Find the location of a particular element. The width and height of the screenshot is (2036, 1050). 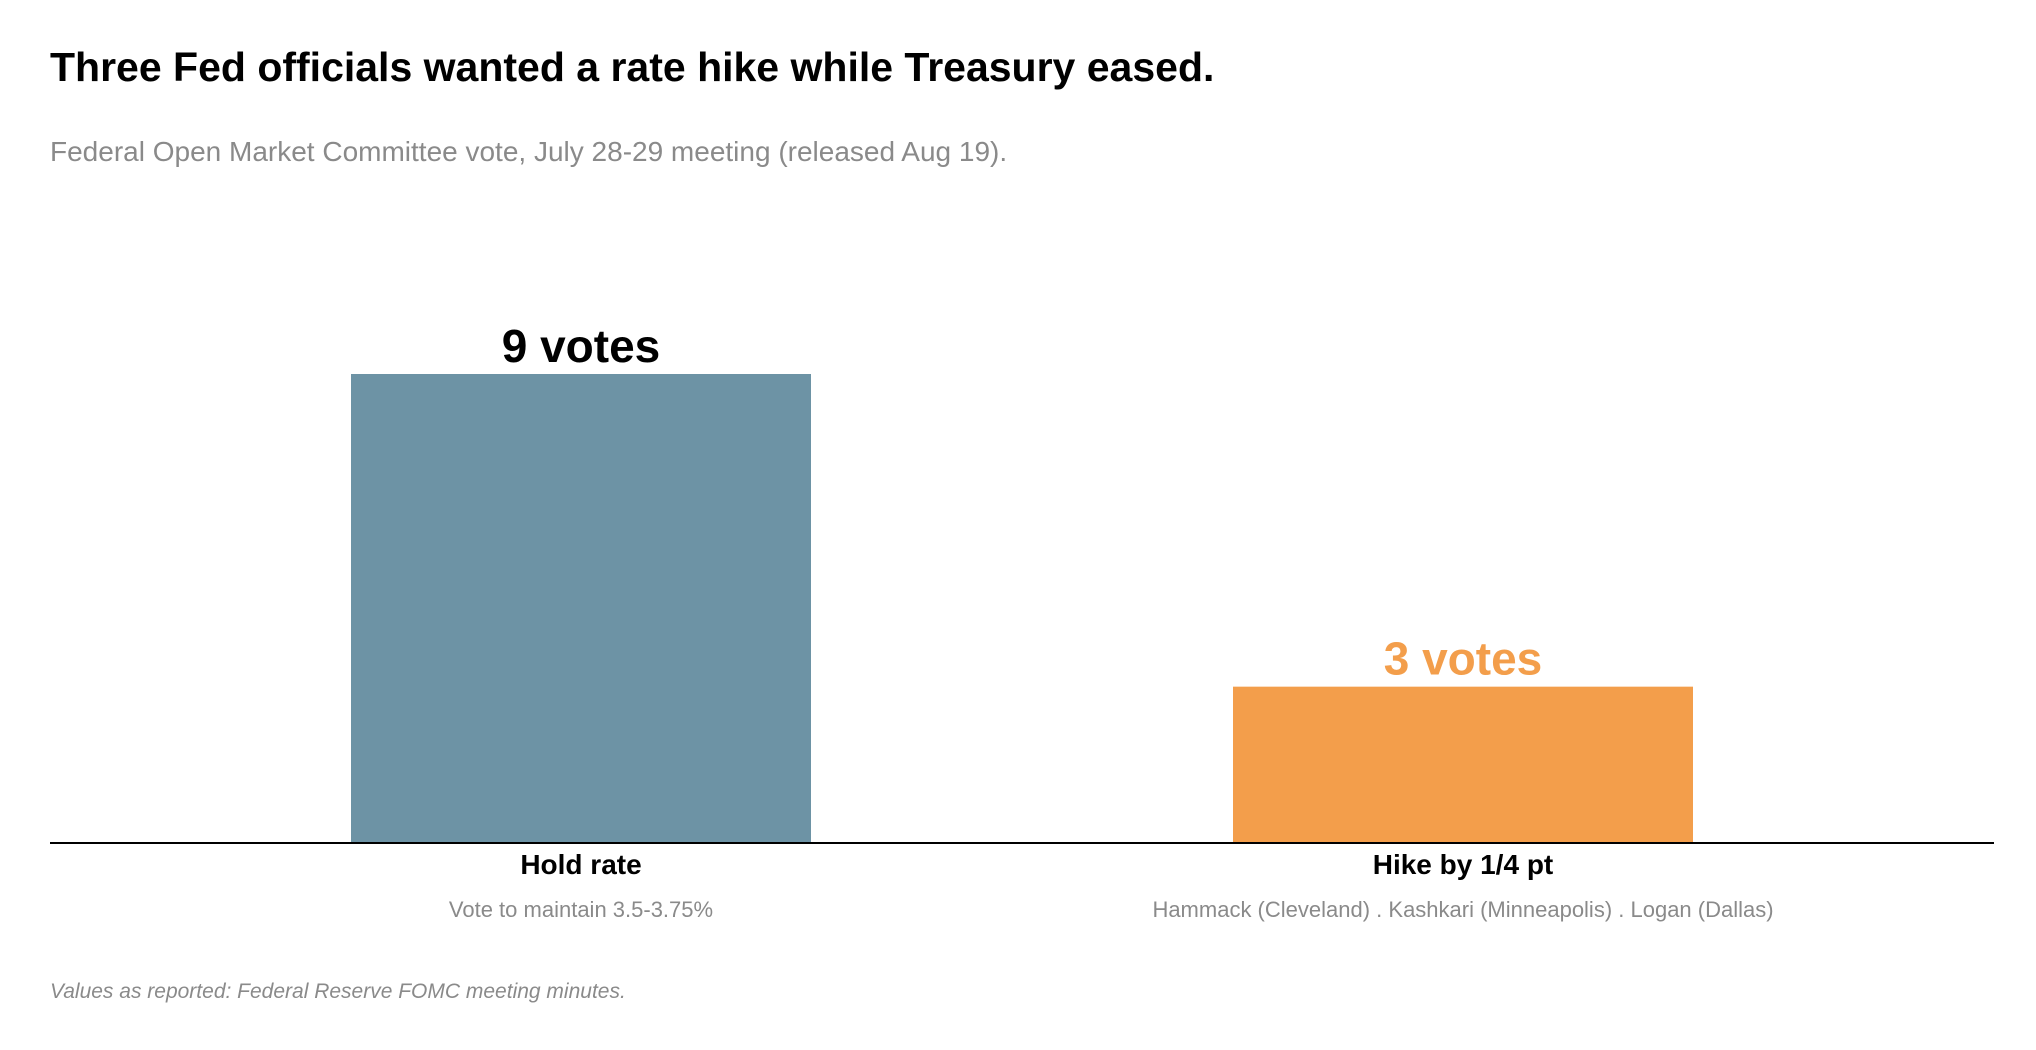

category-label-0: Hold rate is located at coordinates (580, 864).